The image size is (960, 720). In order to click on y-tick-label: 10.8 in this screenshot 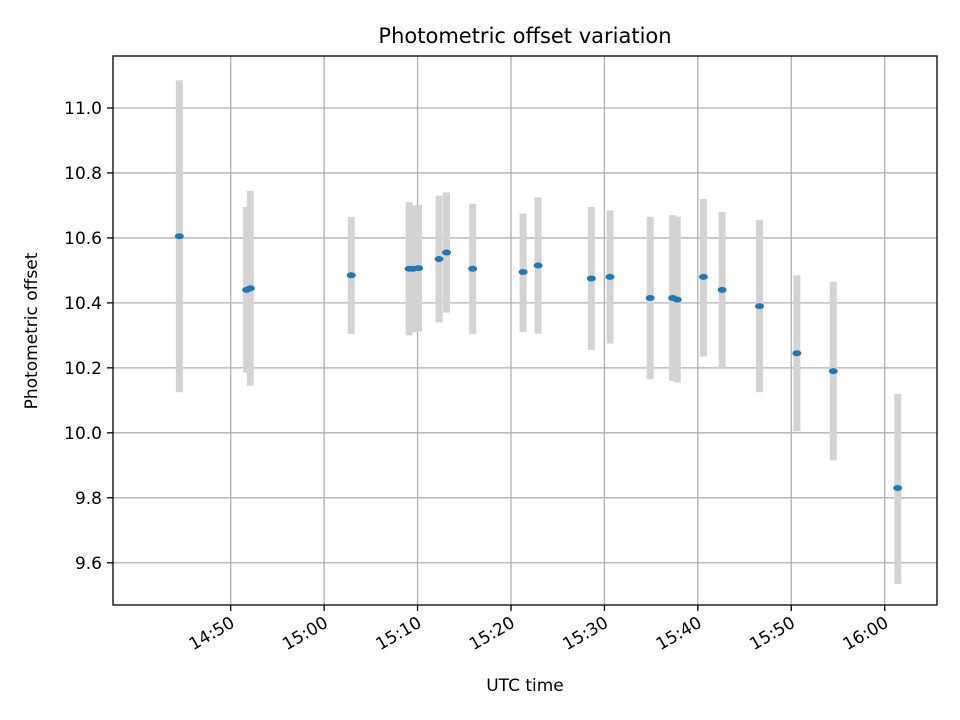, I will do `click(83, 174)`.